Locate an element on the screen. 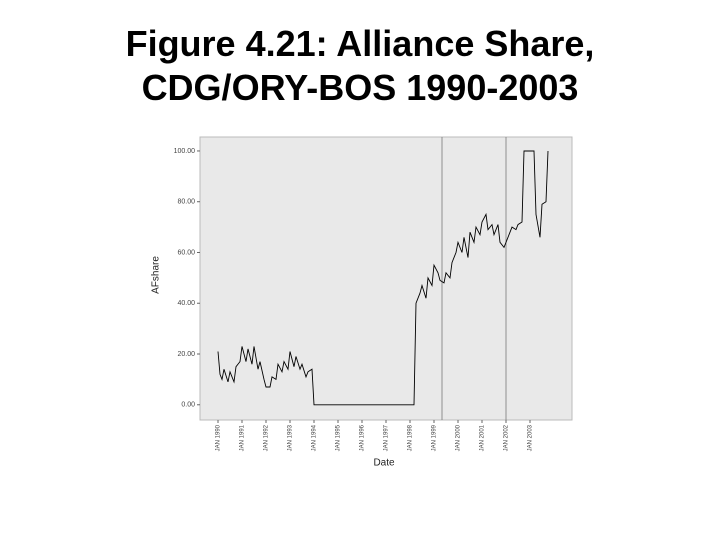 Image resolution: width=720 pixels, height=540 pixels. y-tick-label: 40.00 is located at coordinates (186, 303).